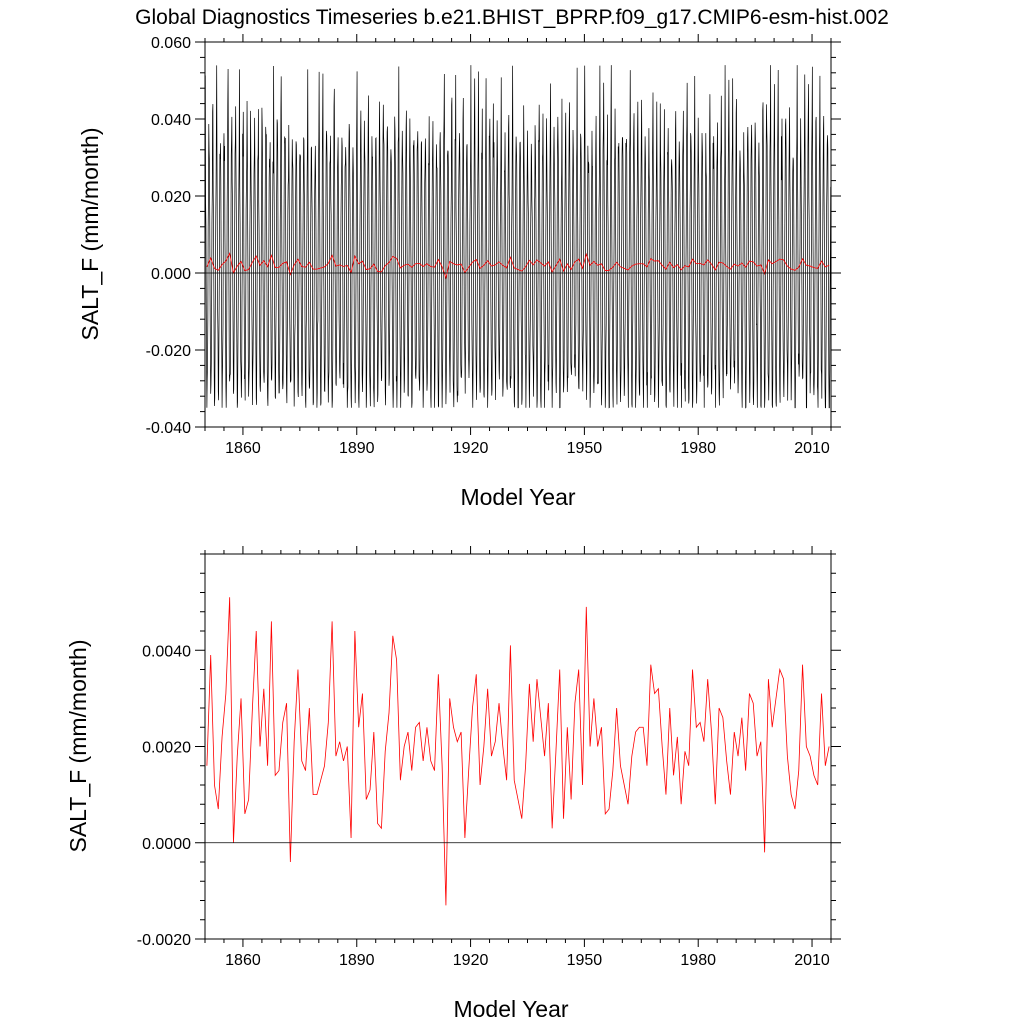  What do you see at coordinates (171, 120) in the screenshot?
I see `top-y-tick-label: 0.040` at bounding box center [171, 120].